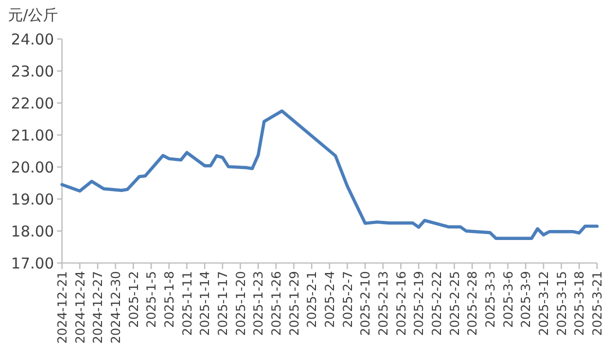 This screenshot has width=611, height=361. What do you see at coordinates (383, 303) in the screenshot?
I see `x-tick-label: 2025-2-13` at bounding box center [383, 303].